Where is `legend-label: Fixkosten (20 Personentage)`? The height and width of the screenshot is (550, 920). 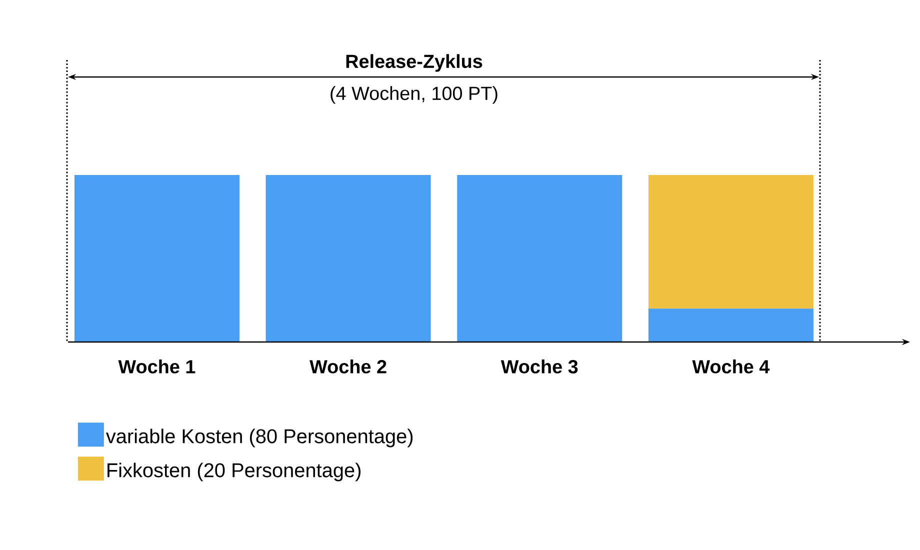
legend-label: Fixkosten (20 Personentage) is located at coordinates (234, 472).